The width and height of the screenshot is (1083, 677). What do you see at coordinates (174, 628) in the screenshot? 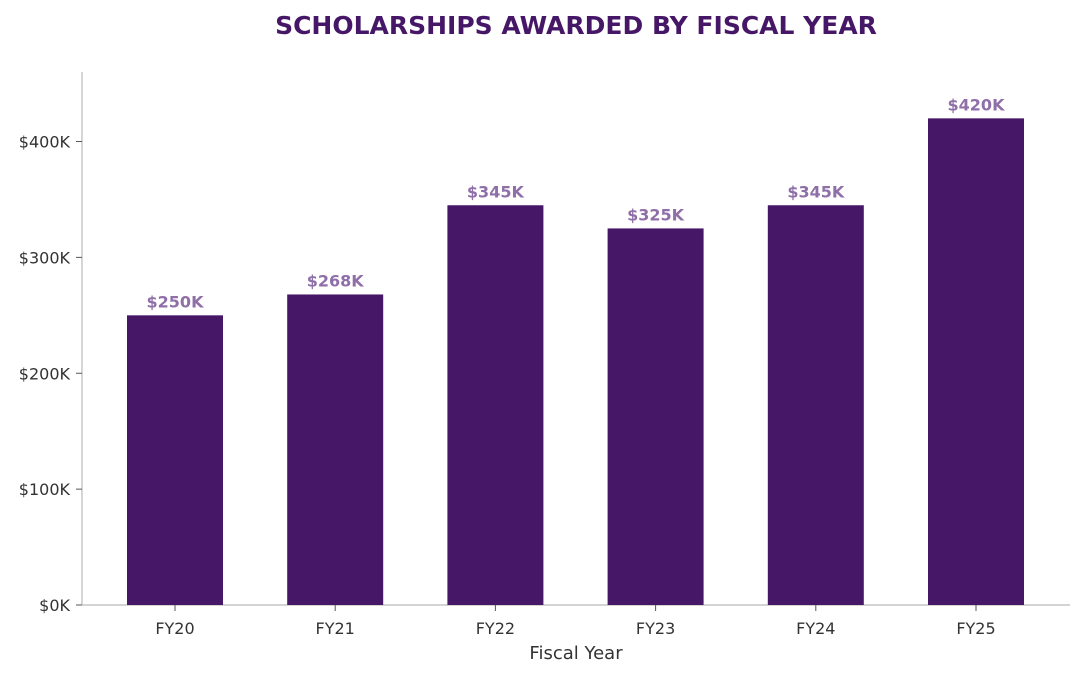
I see `x-tick-label: FY20` at bounding box center [174, 628].